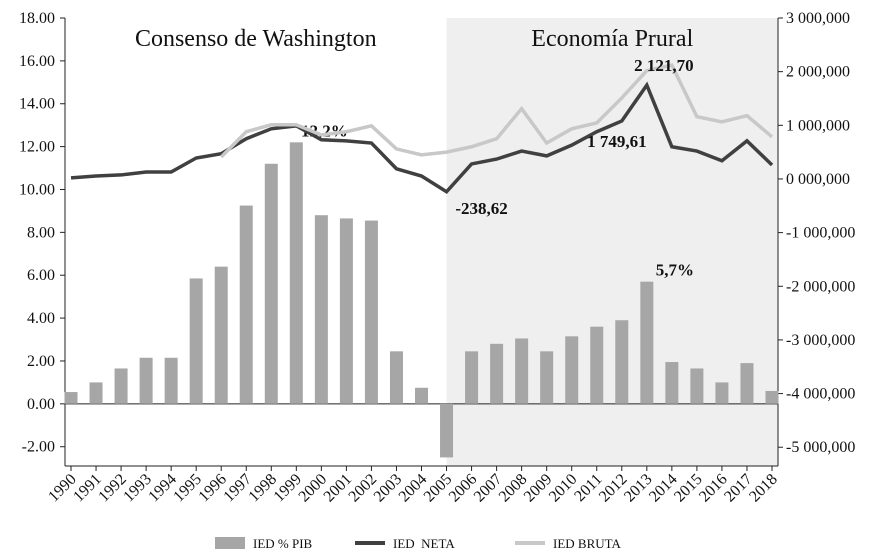 The width and height of the screenshot is (870, 560). I want to click on y-tick-label: 6.00, so click(41, 275).